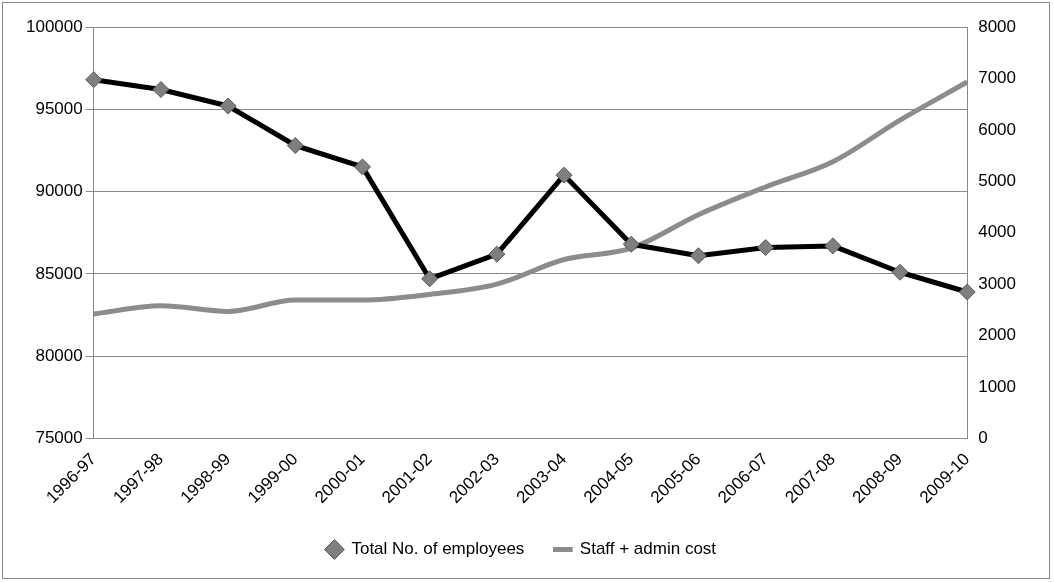  Describe the element at coordinates (59, 108) in the screenshot. I see `y-tick-label: 95000` at that location.